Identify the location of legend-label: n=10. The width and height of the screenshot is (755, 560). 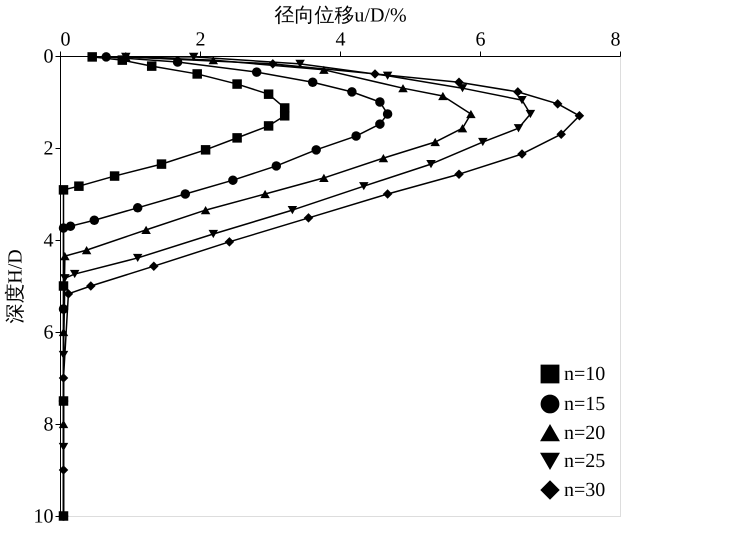
(585, 374).